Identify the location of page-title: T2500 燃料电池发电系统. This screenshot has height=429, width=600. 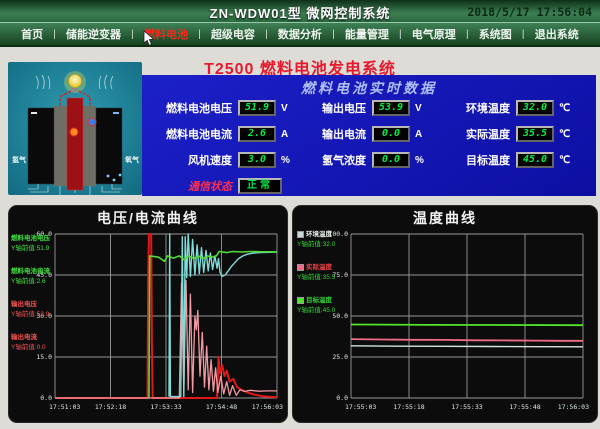
(300, 69).